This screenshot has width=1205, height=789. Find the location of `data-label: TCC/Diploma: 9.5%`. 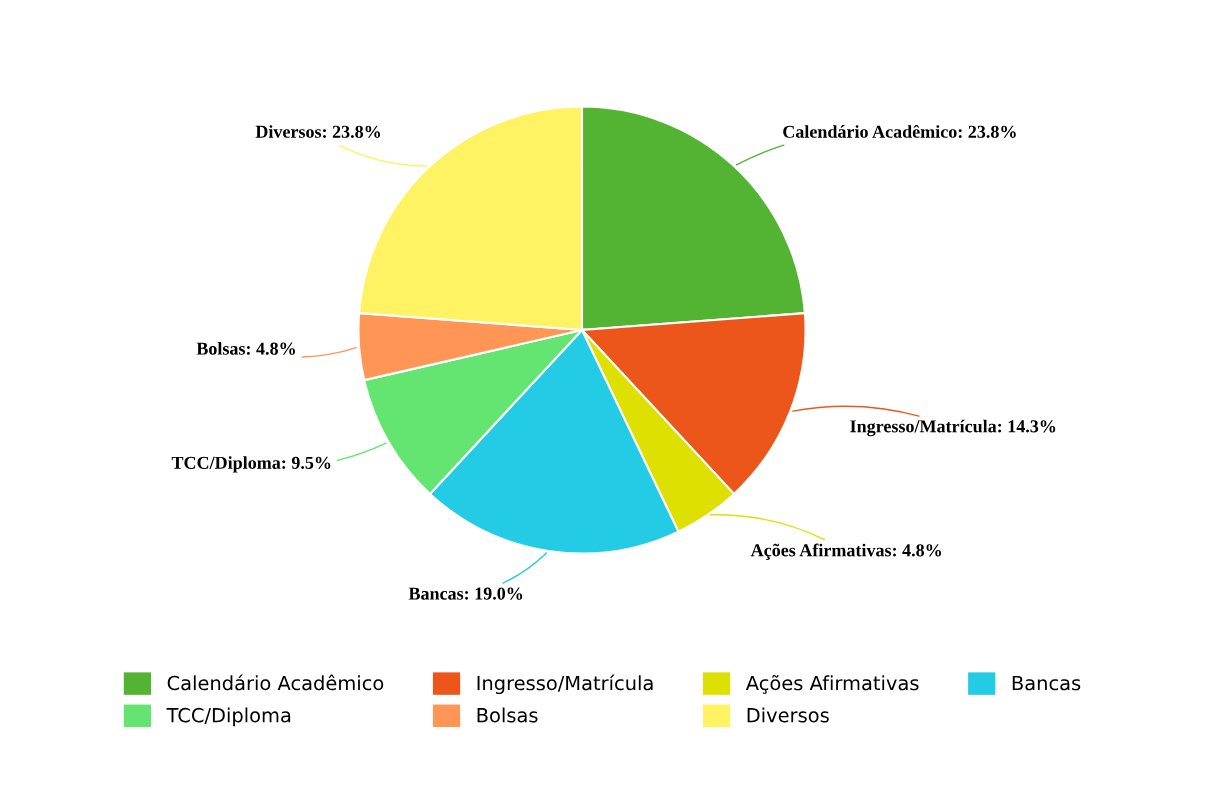

data-label: TCC/Diploma: 9.5% is located at coordinates (251, 464).